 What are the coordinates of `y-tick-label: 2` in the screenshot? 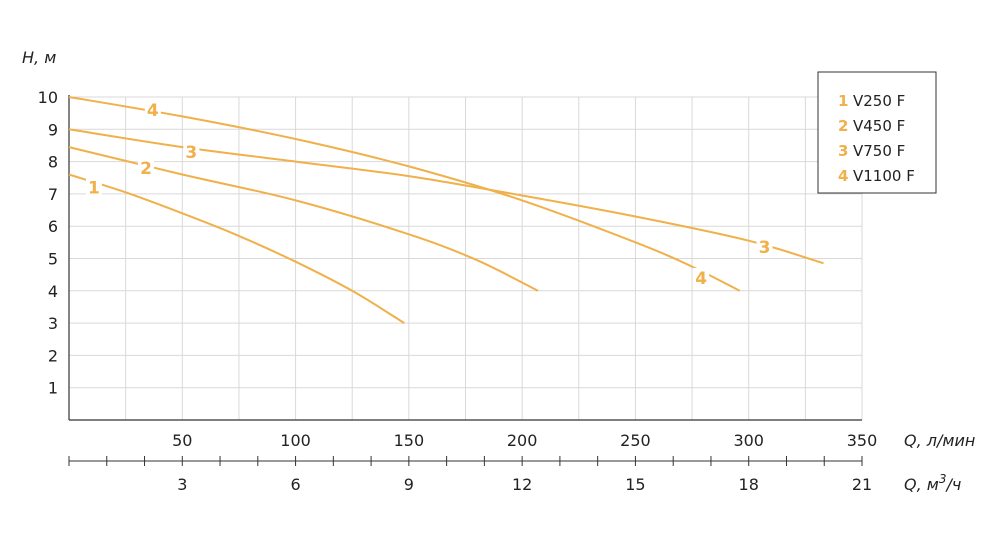 It's located at (53, 355).